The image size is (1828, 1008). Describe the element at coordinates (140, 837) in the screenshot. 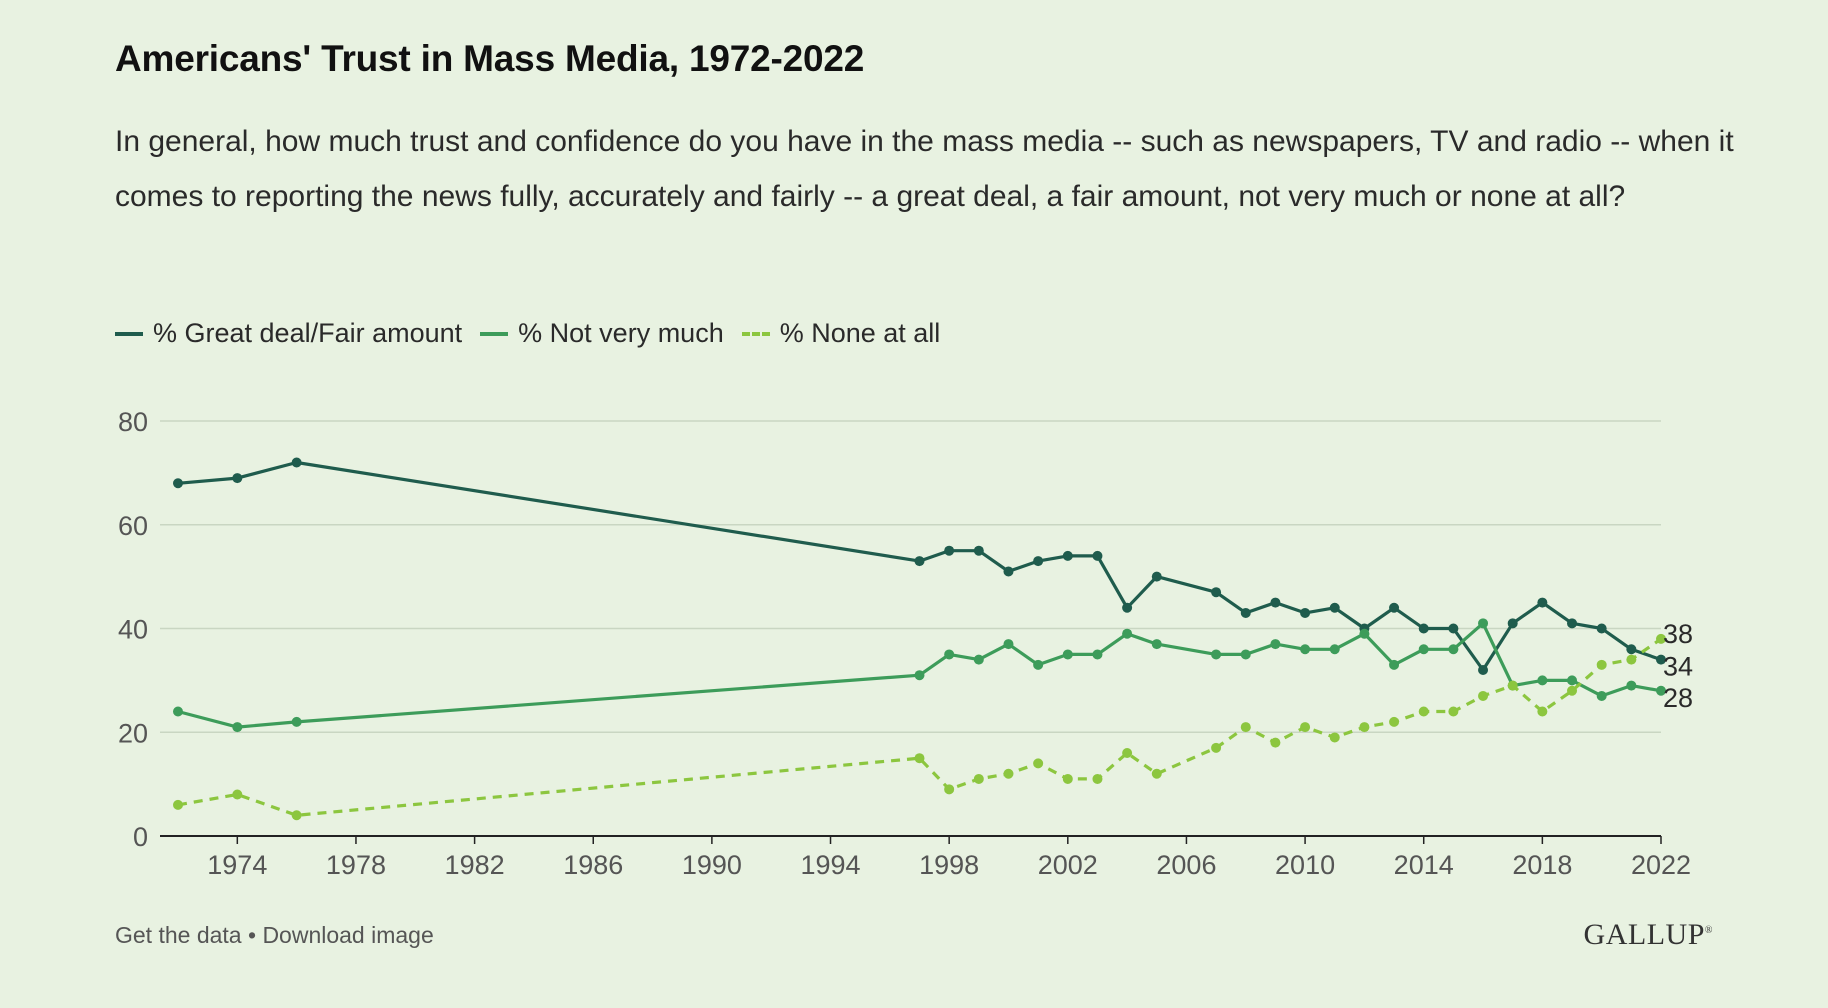

I see `y-tick-label: 0` at that location.